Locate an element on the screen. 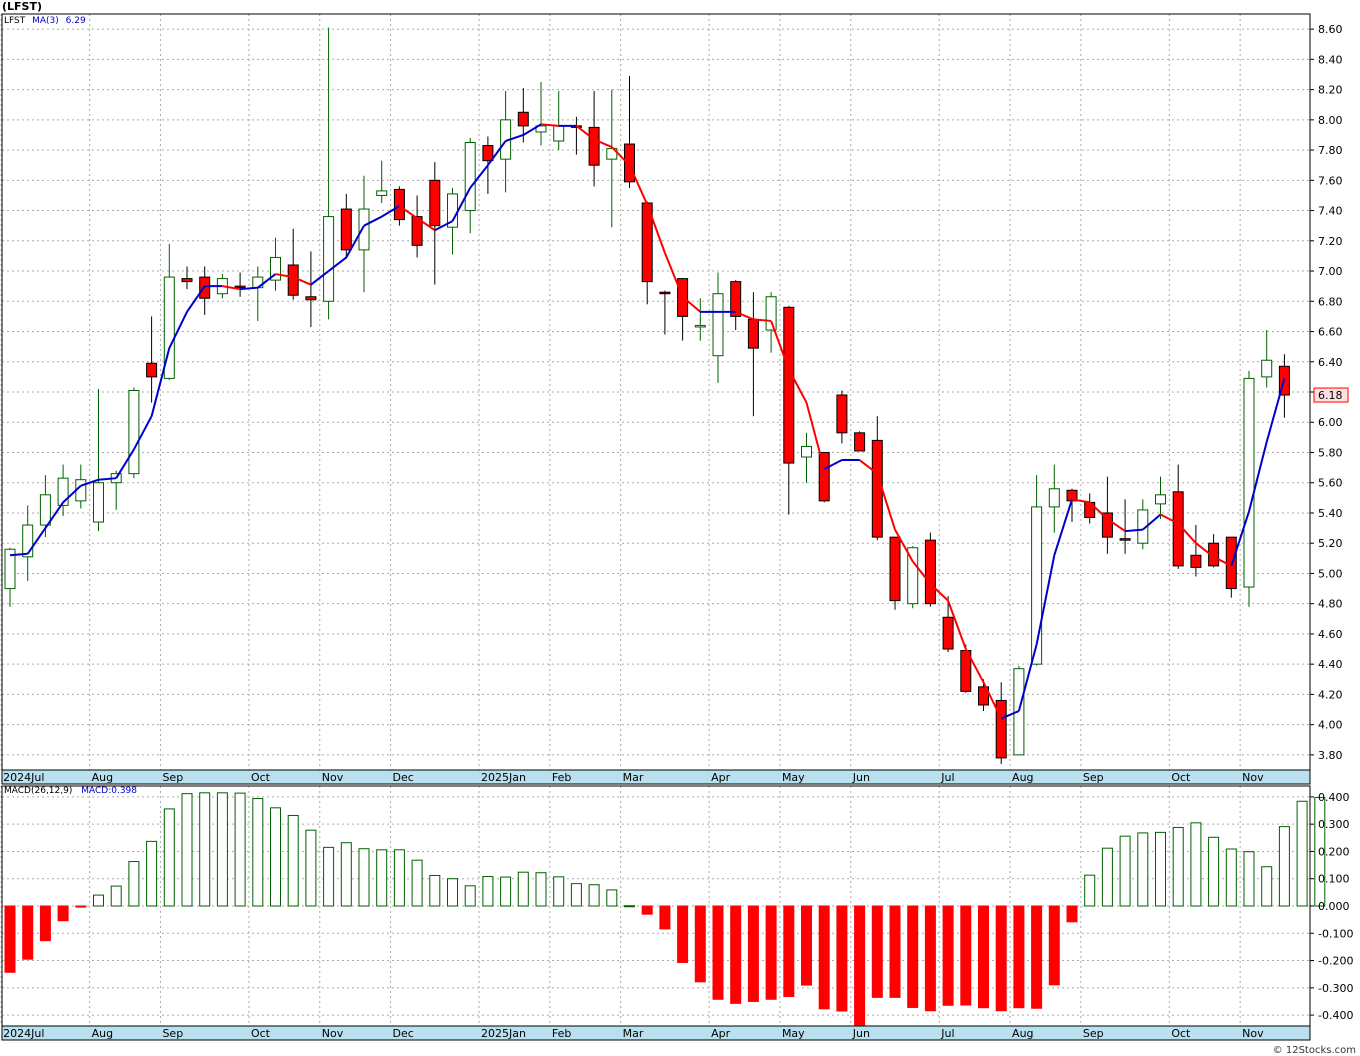 The image size is (1360, 1056). price-tick-label: 6.80 is located at coordinates (1330, 301).